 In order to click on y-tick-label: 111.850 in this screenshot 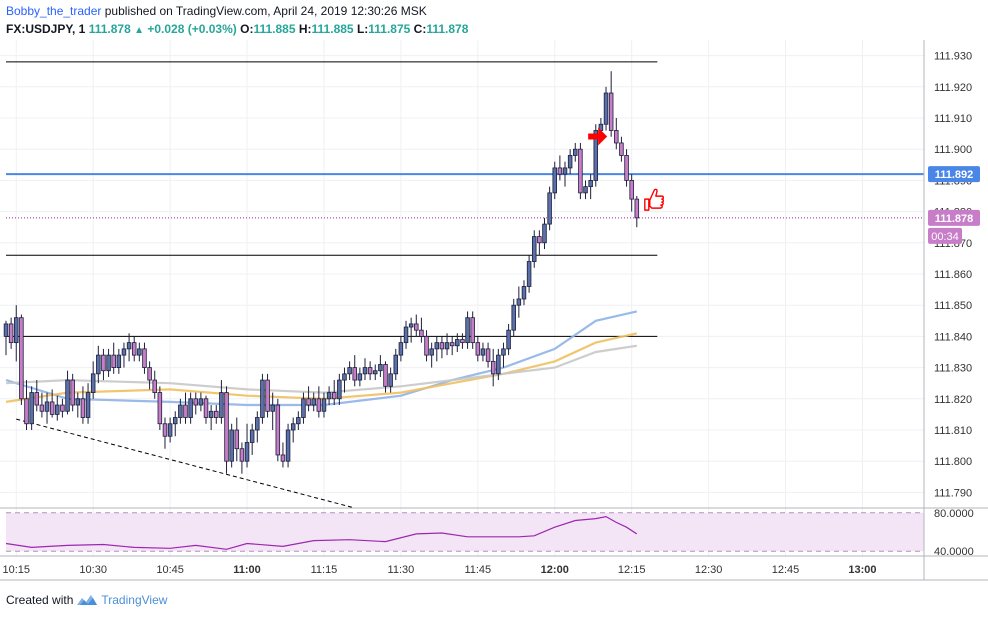, I will do `click(953, 306)`.